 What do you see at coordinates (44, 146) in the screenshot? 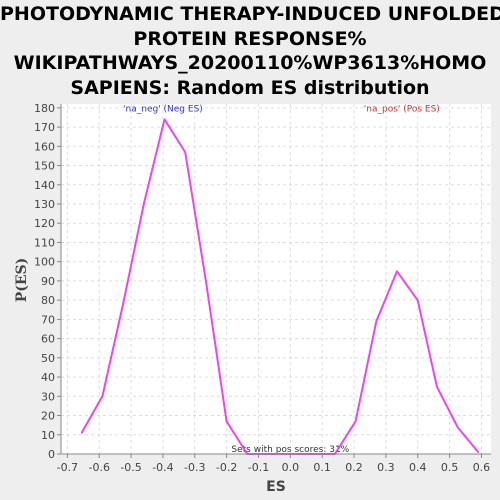
I see `y-tick-label: 160` at bounding box center [44, 146].